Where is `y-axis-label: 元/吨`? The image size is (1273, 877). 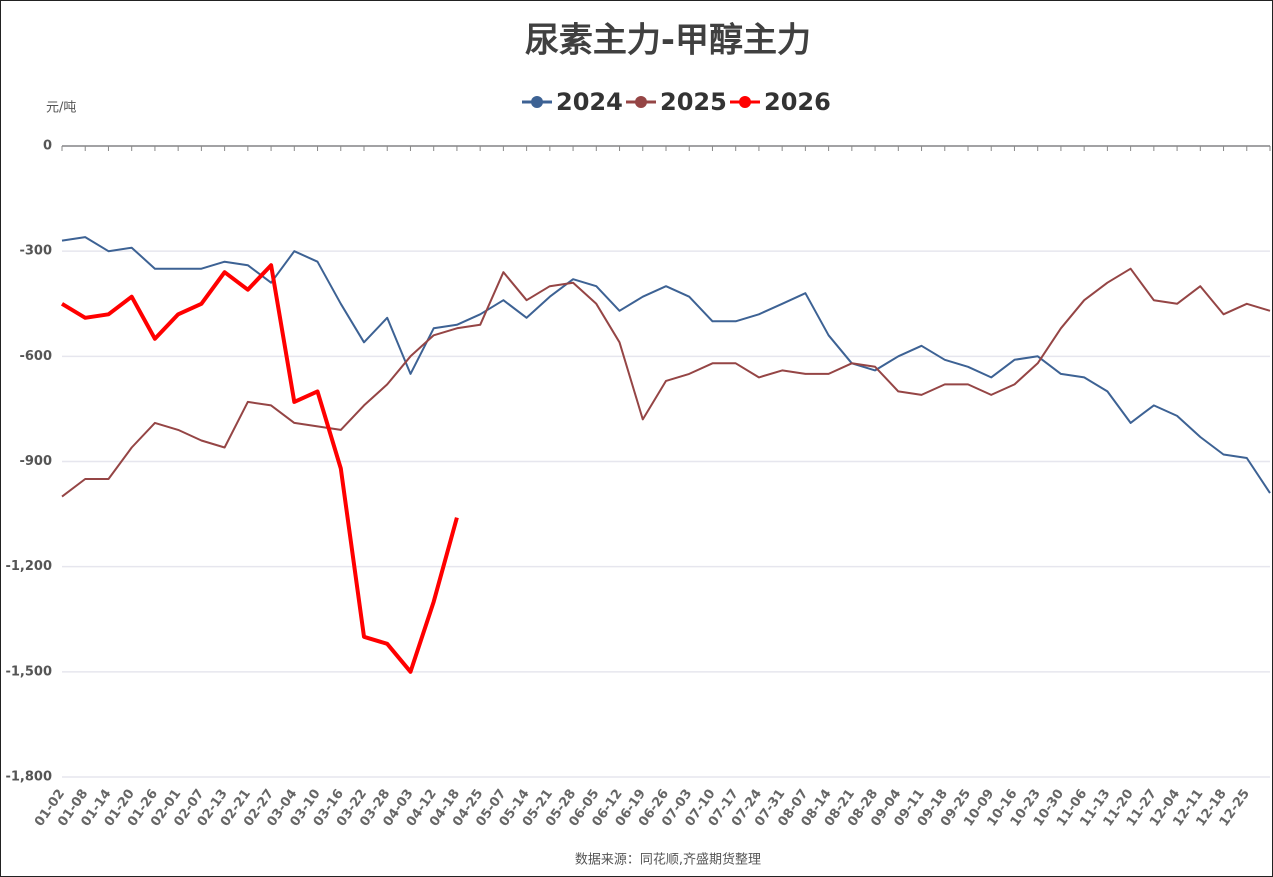 y-axis-label: 元/吨 is located at coordinates (61, 108).